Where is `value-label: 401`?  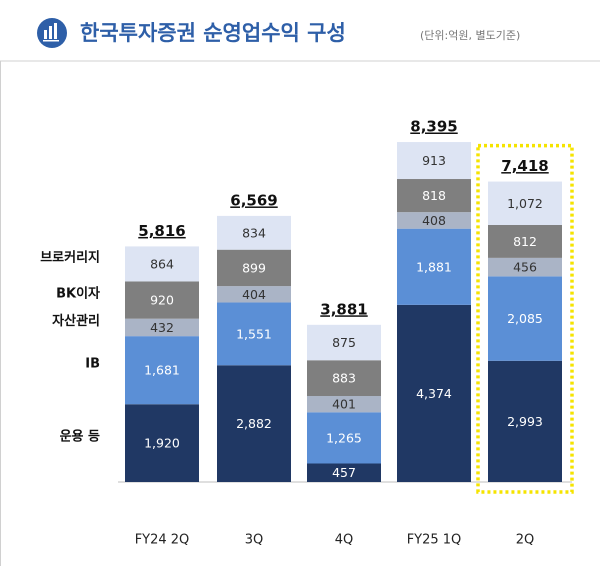
value-label: 401 is located at coordinates (344, 404).